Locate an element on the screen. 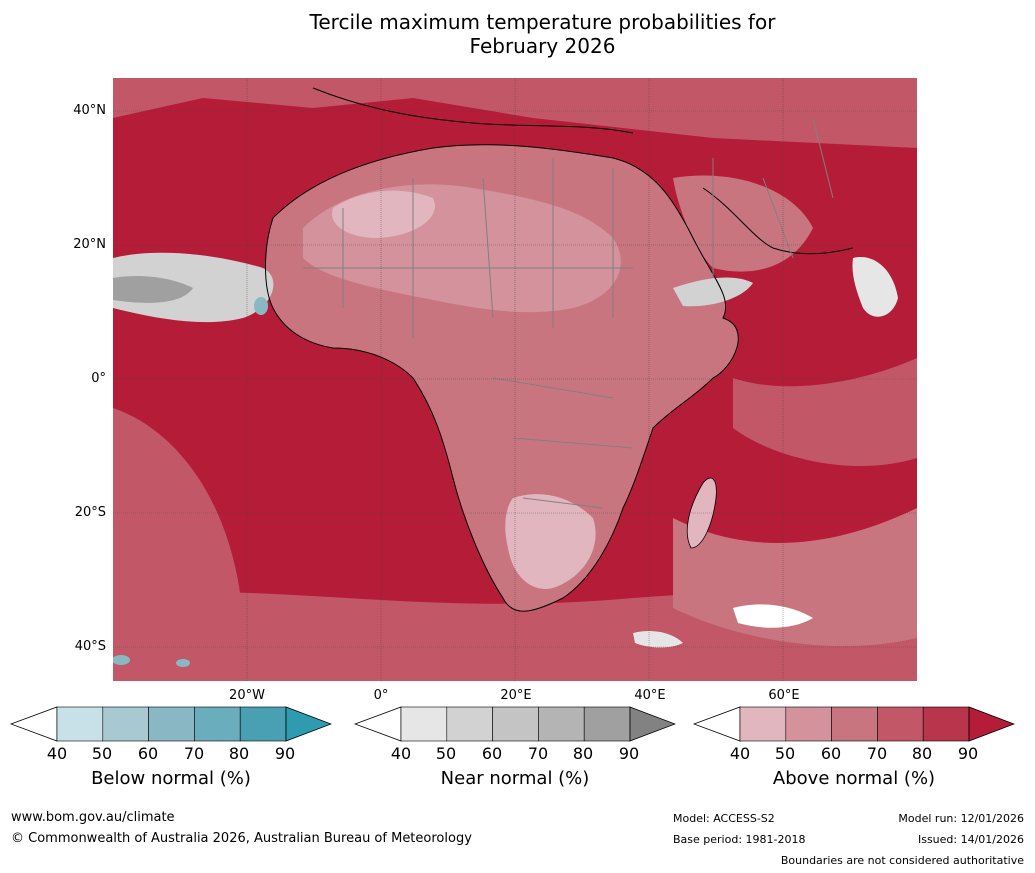 Image resolution: width=1035 pixels, height=873 pixels. model-run: Model run: 12/01/2026 is located at coordinates (961, 818).